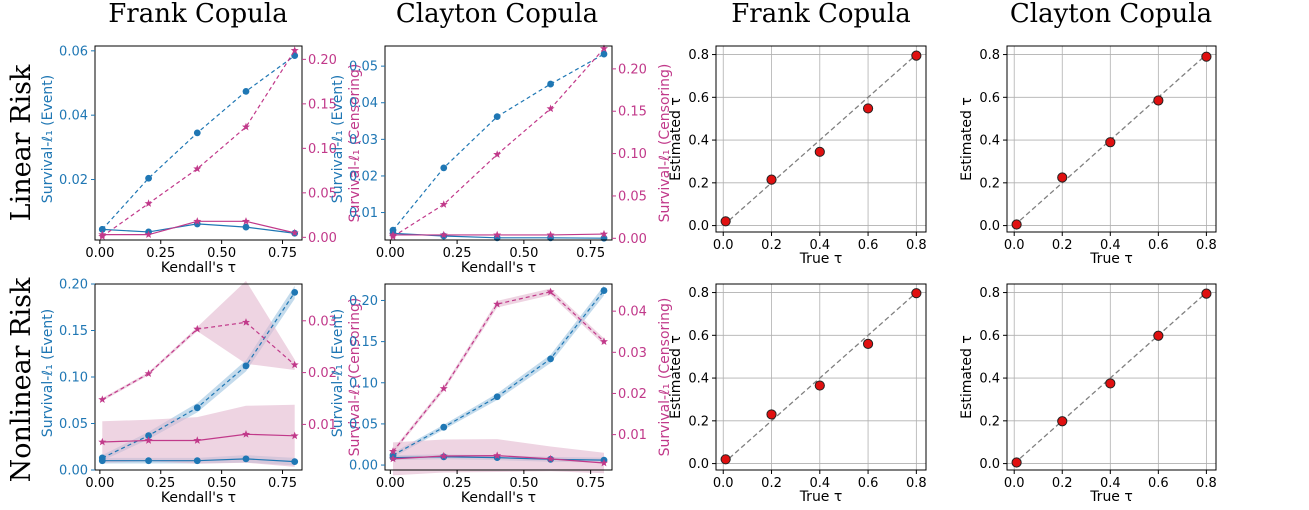  Describe the element at coordinates (363, 301) in the screenshot. I see `panel-6-ytick-left-label-5: 0.20` at that location.